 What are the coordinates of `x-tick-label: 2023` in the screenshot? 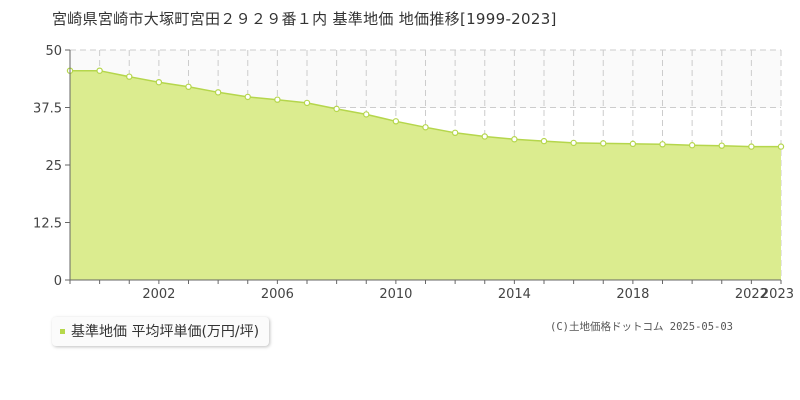 It's located at (777, 294).